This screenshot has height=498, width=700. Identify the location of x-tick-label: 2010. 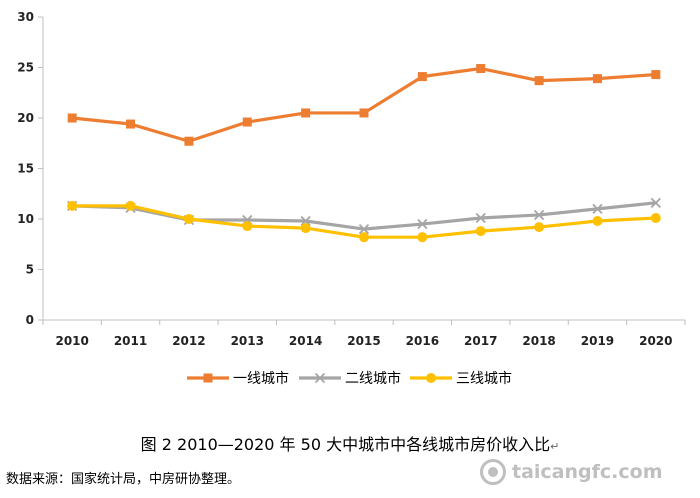
(71, 341).